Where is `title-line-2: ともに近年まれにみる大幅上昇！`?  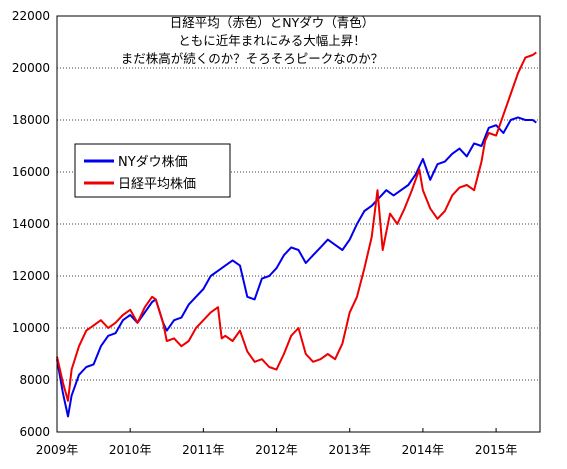
title-line-2: ともに近年まれにみる大幅上昇！ is located at coordinates (272, 40).